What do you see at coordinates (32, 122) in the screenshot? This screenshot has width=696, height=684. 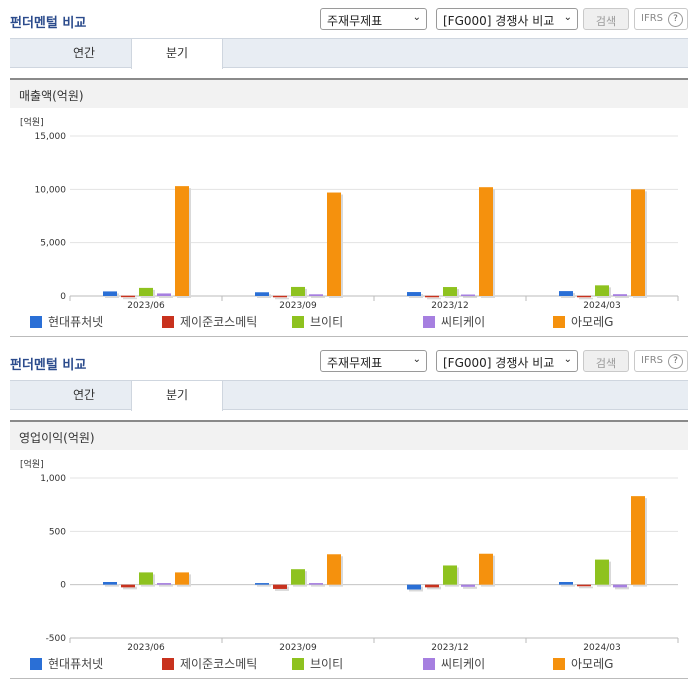 I see `unit-label: [억원]` at bounding box center [32, 122].